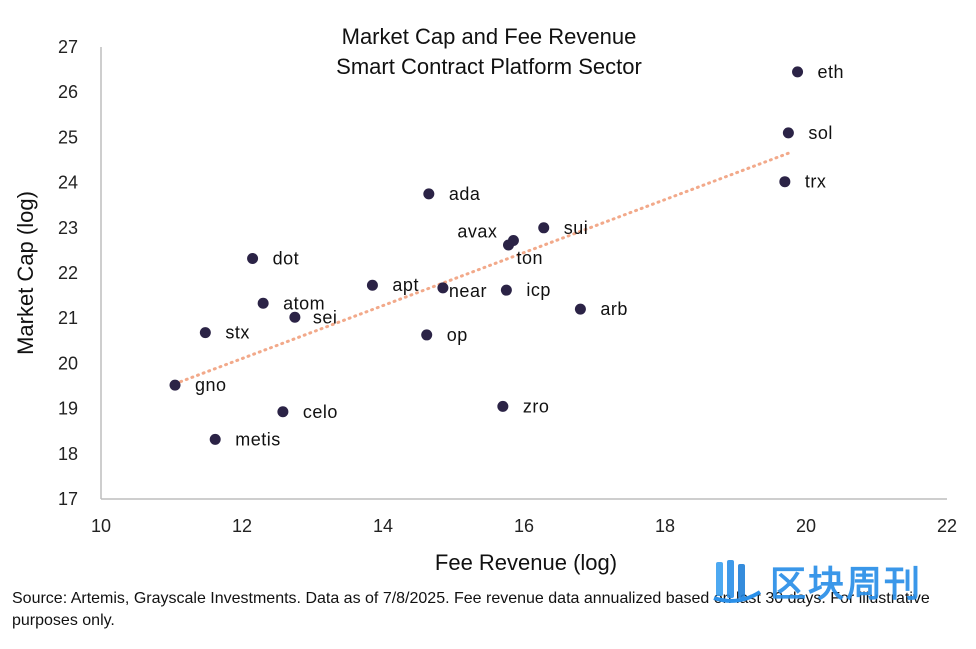 This screenshot has height=649, width=976. I want to click on point-label-sei: sei, so click(325, 317).